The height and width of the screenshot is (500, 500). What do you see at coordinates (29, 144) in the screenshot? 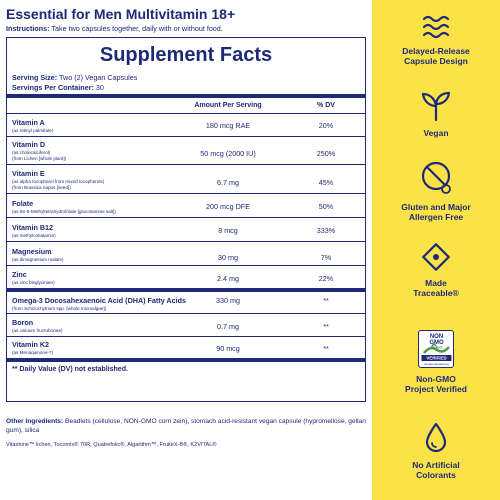
I see `nutrient-name: Vitamin D` at bounding box center [29, 144].